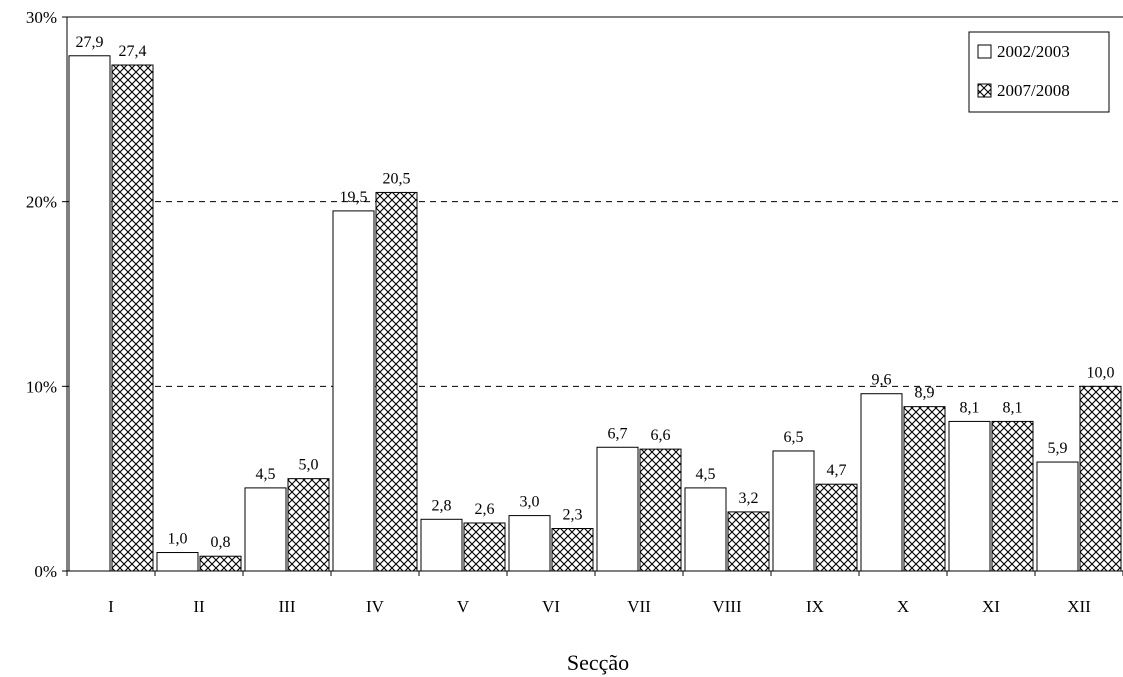  Describe the element at coordinates (1012, 496) in the screenshot. I see `bar-2007-2008-XI` at that location.